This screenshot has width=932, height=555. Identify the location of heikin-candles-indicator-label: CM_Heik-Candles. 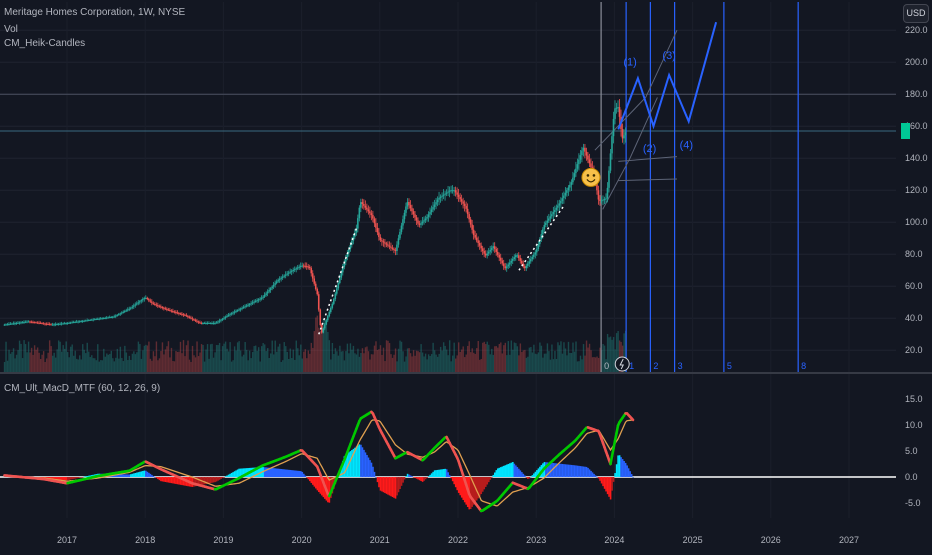
(44, 43).